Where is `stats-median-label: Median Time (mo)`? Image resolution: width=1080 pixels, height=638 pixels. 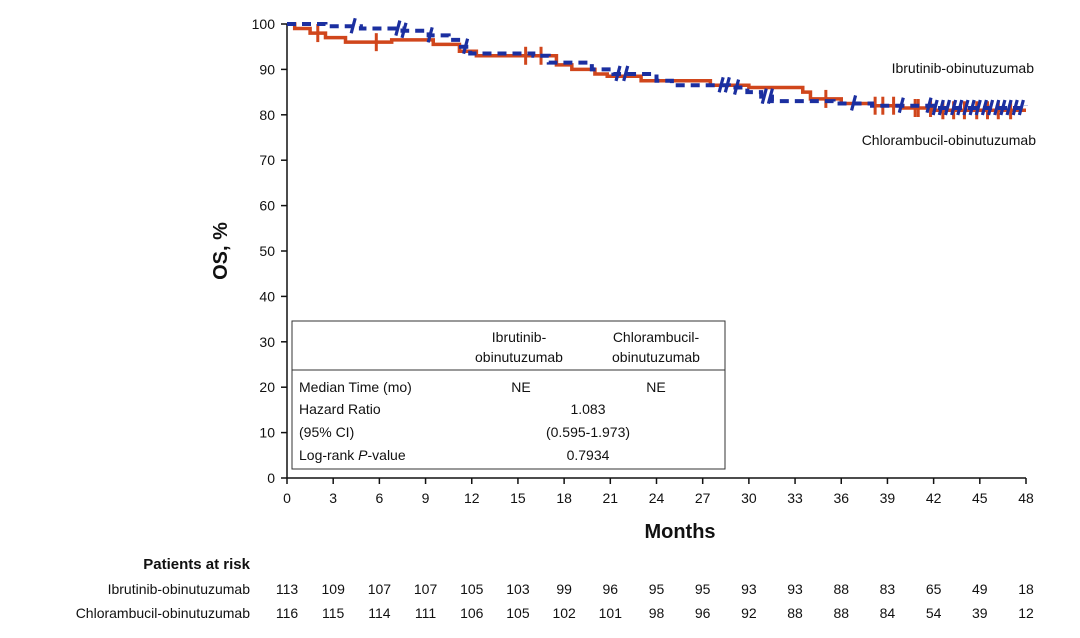 stats-median-label: Median Time (mo) is located at coordinates (355, 387).